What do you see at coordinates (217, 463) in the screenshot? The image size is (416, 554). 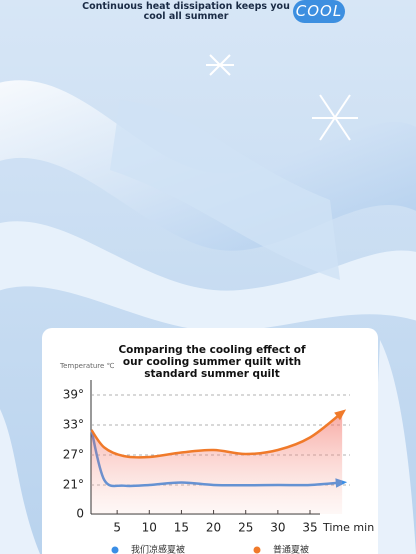 I see `area` at bounding box center [217, 463].